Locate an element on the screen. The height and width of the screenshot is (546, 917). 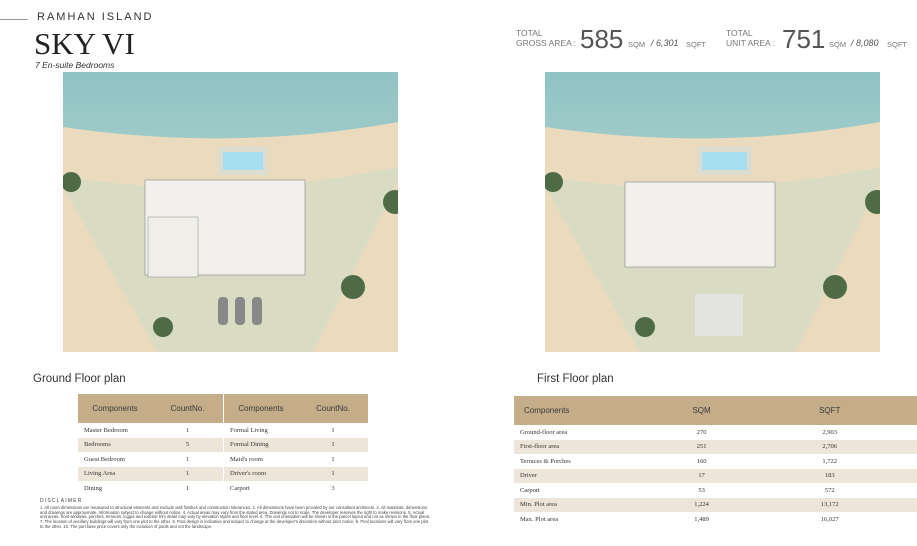
location: RAMHAN ISLAND is located at coordinates (95, 17).